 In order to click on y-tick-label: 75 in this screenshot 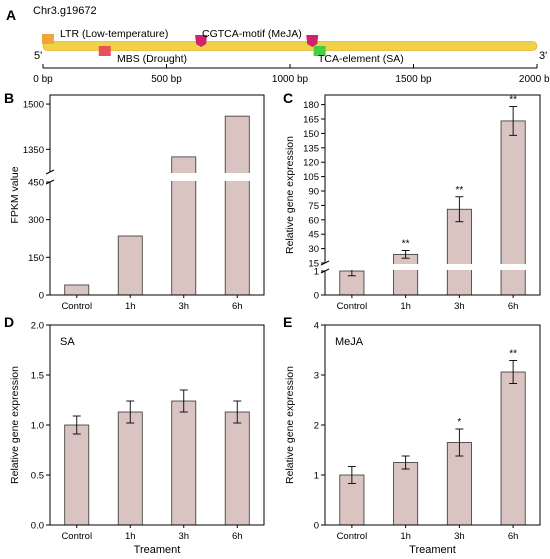, I will do `click(313, 206)`.